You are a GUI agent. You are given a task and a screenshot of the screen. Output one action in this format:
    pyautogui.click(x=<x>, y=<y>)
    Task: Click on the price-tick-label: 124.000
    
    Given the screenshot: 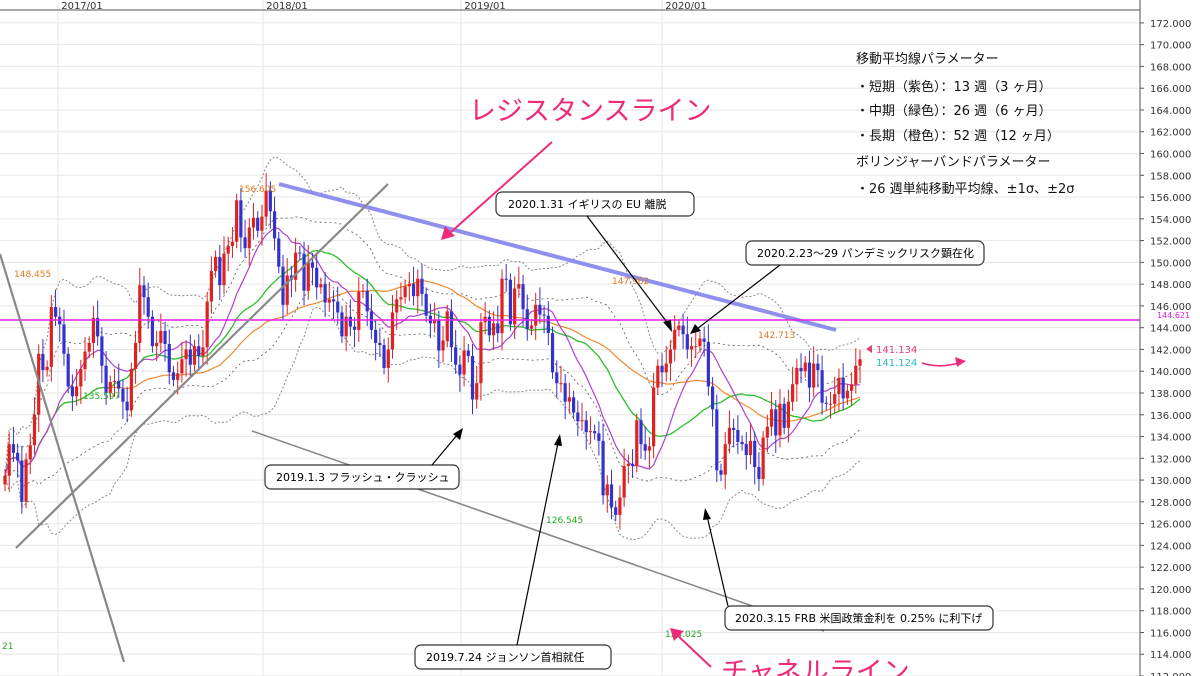 What is the action you would take?
    pyautogui.click(x=1170, y=546)
    